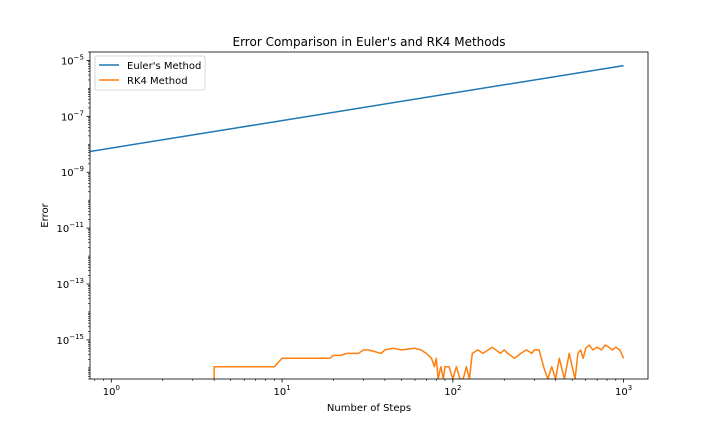 This screenshot has height=432, width=720. Describe the element at coordinates (79, 113) in the screenshot. I see `y-tick-exponent: −7` at that location.